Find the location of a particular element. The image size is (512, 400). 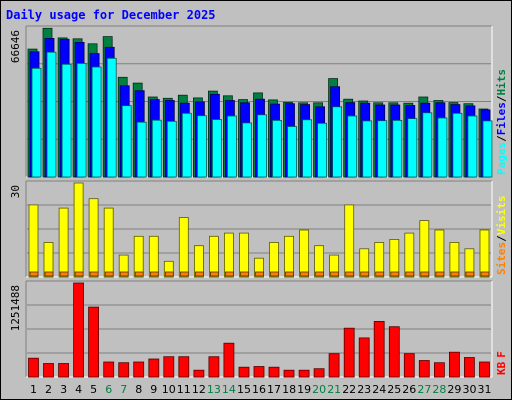

x-label-day-17: 17 is located at coordinates (274, 389).